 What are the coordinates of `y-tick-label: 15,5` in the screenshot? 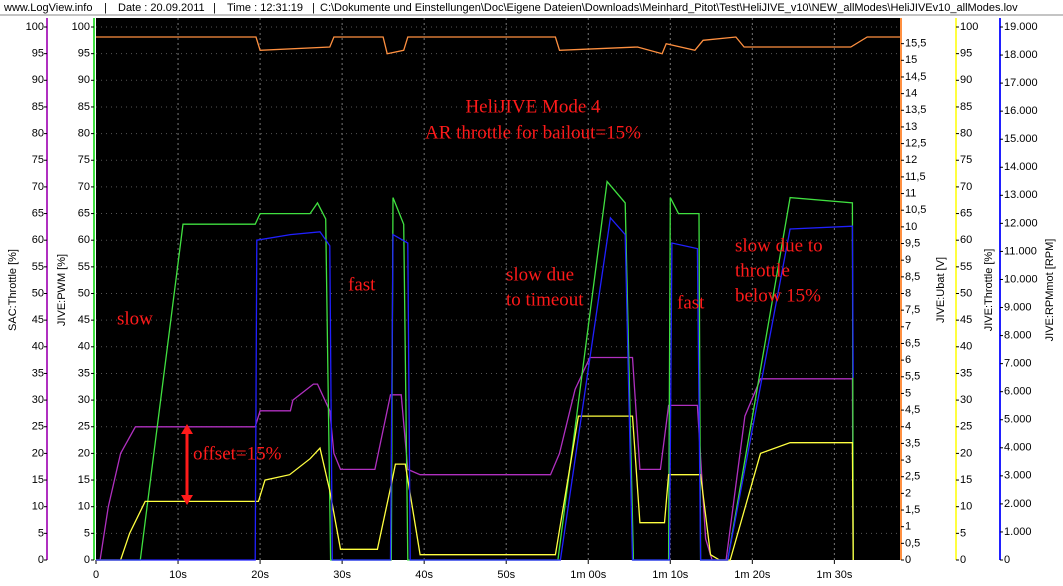 It's located at (915, 44).